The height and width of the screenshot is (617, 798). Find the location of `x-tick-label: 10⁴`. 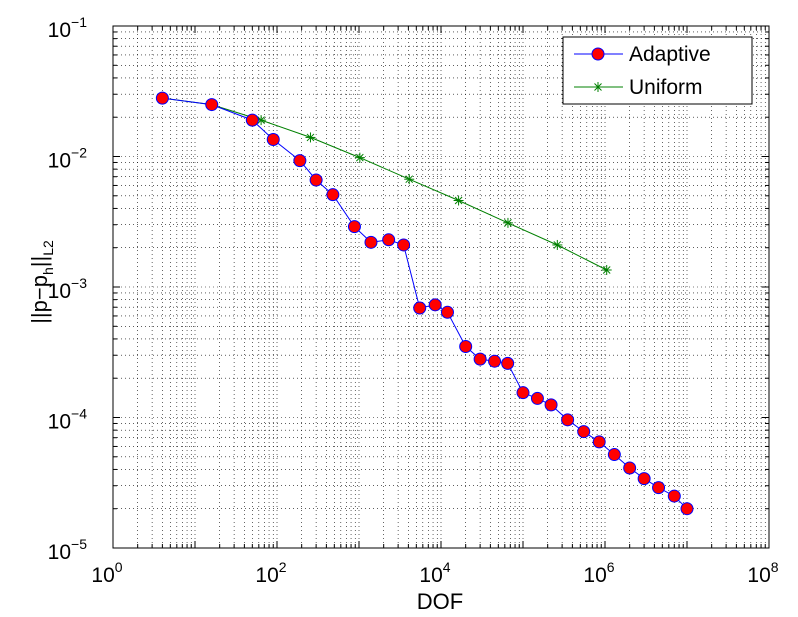

x-tick-label: 10⁴ is located at coordinates (434, 573).